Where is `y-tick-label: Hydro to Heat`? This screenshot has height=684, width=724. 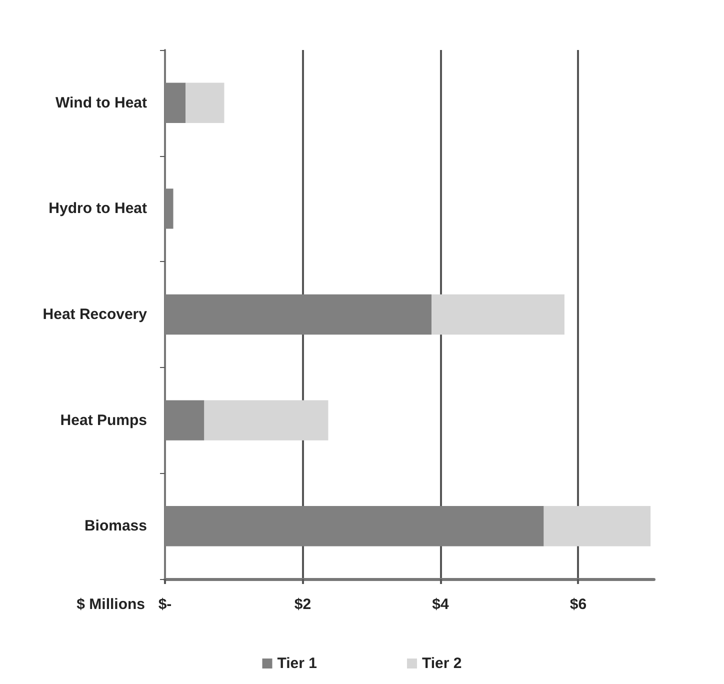 y-tick-label: Hydro to Heat is located at coordinates (98, 209).